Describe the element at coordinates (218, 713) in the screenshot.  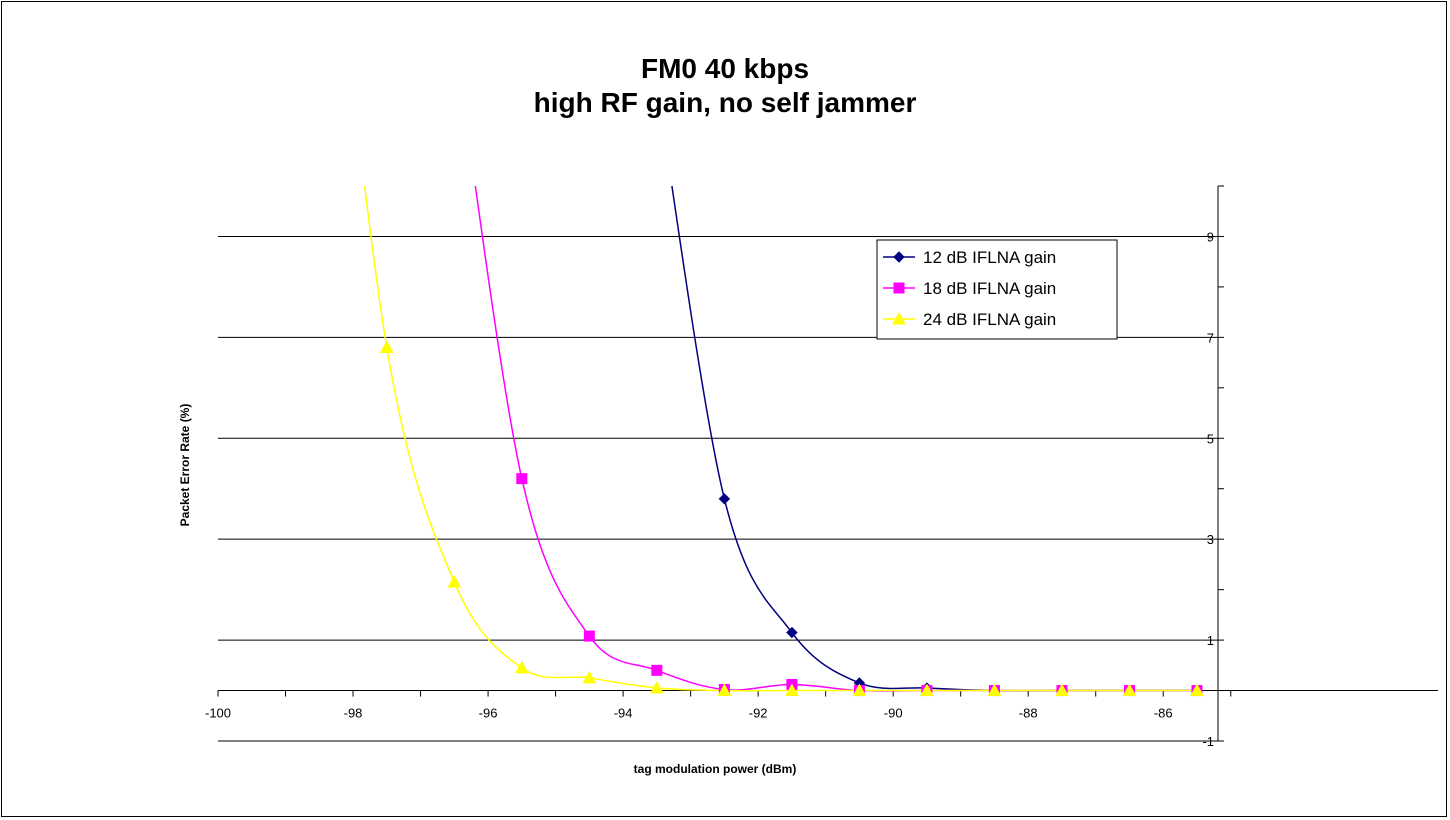
I see `x-tick-label: -100` at that location.